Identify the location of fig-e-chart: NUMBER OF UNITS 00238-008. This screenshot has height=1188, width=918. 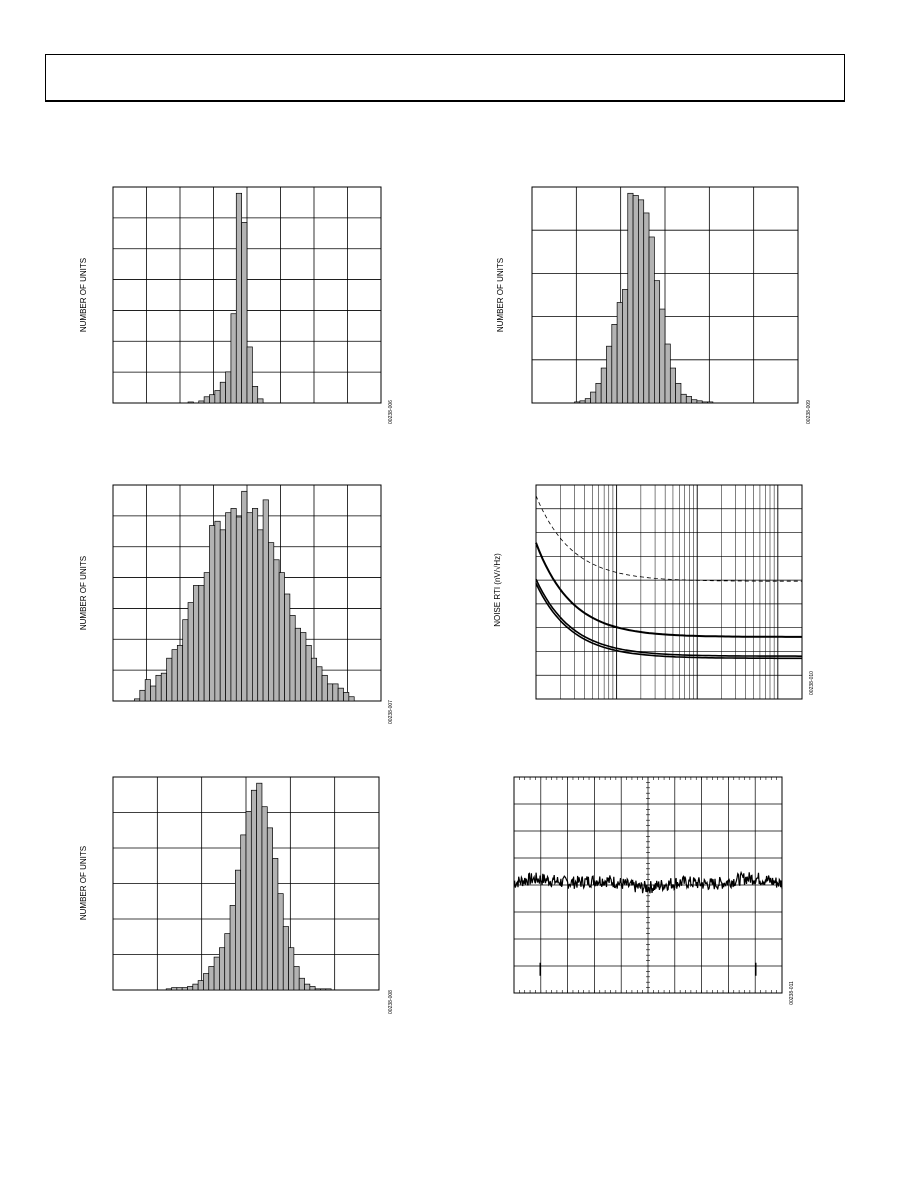
(236, 895).